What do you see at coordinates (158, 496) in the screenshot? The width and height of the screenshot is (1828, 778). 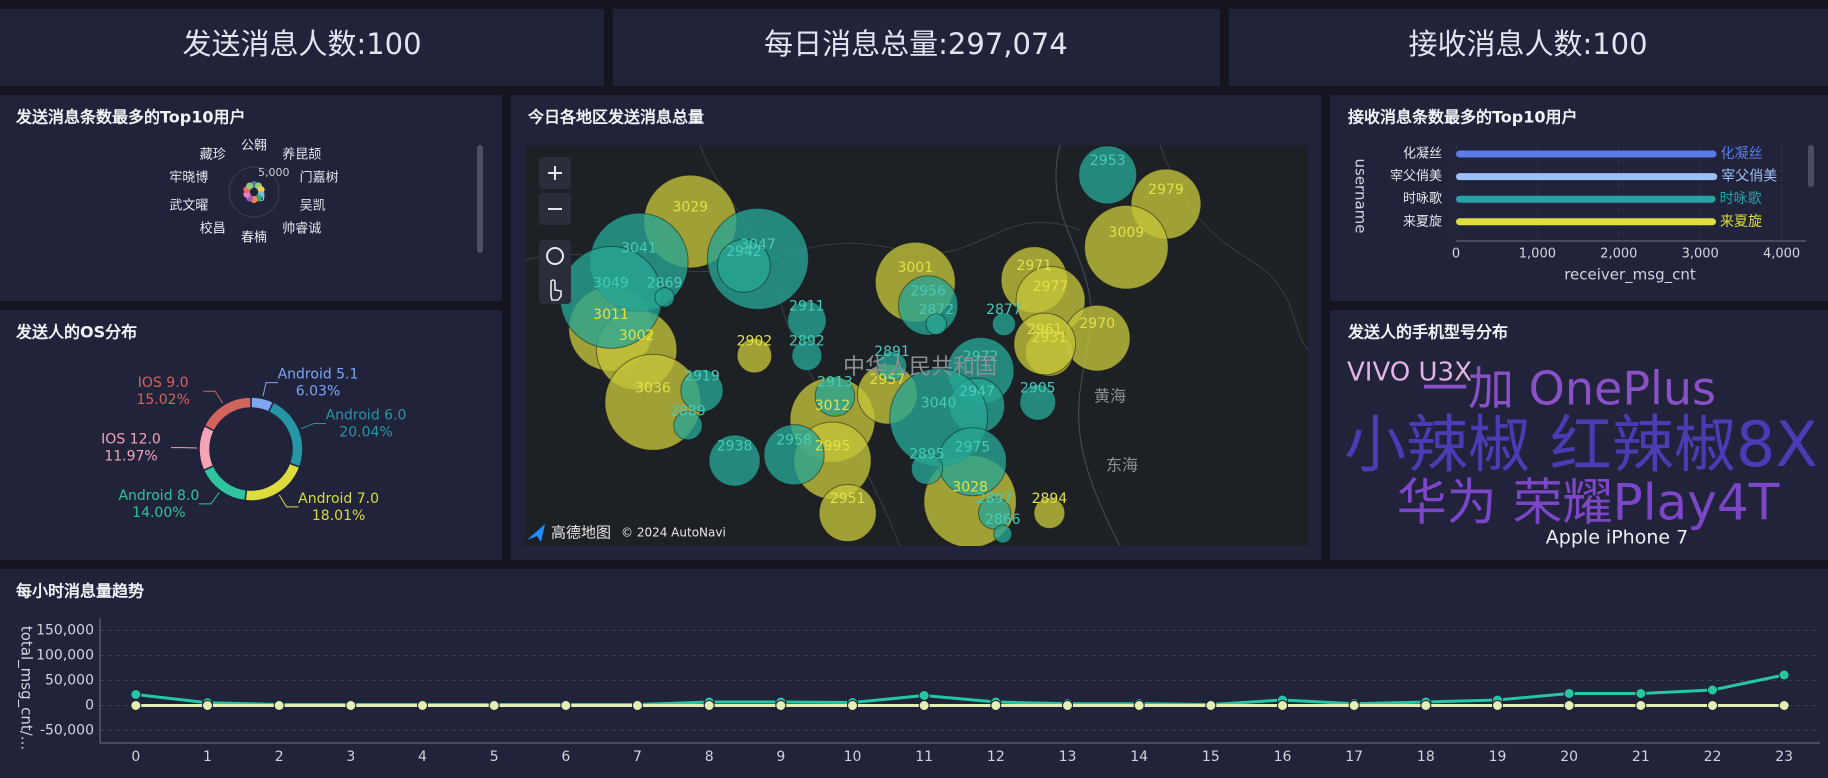 I see `slice-name: Android 8.0` at bounding box center [158, 496].